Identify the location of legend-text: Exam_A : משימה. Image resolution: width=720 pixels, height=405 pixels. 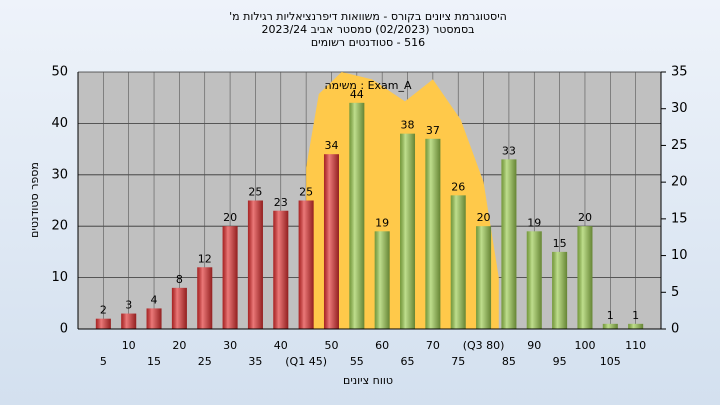
(368, 85).